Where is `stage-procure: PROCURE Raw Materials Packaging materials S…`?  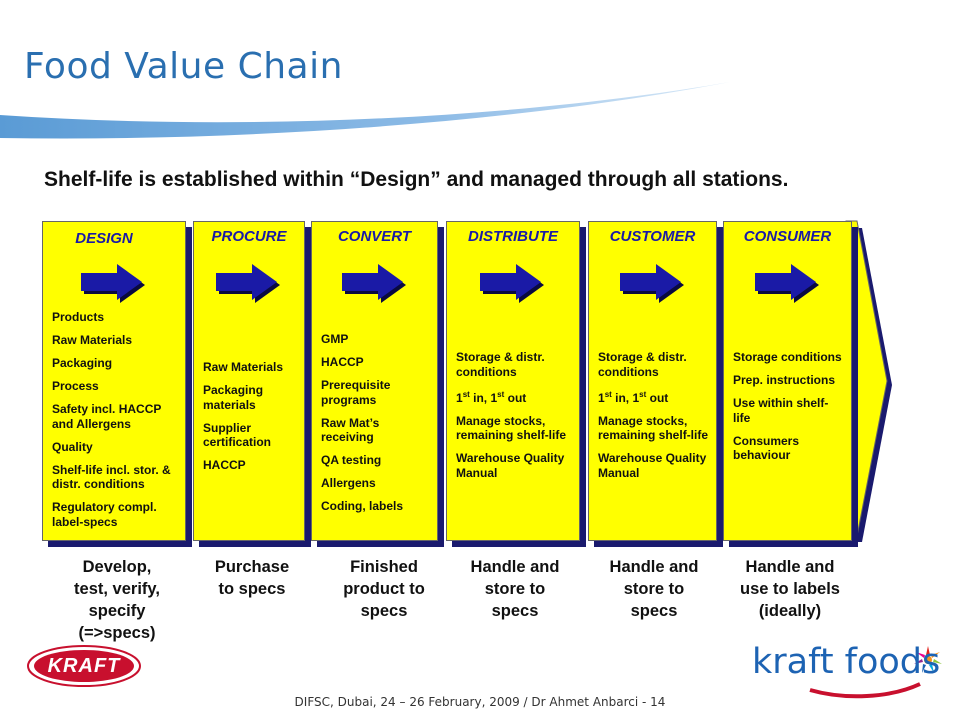 stage-procure: PROCURE Raw Materials Packaging materials S… is located at coordinates (249, 381).